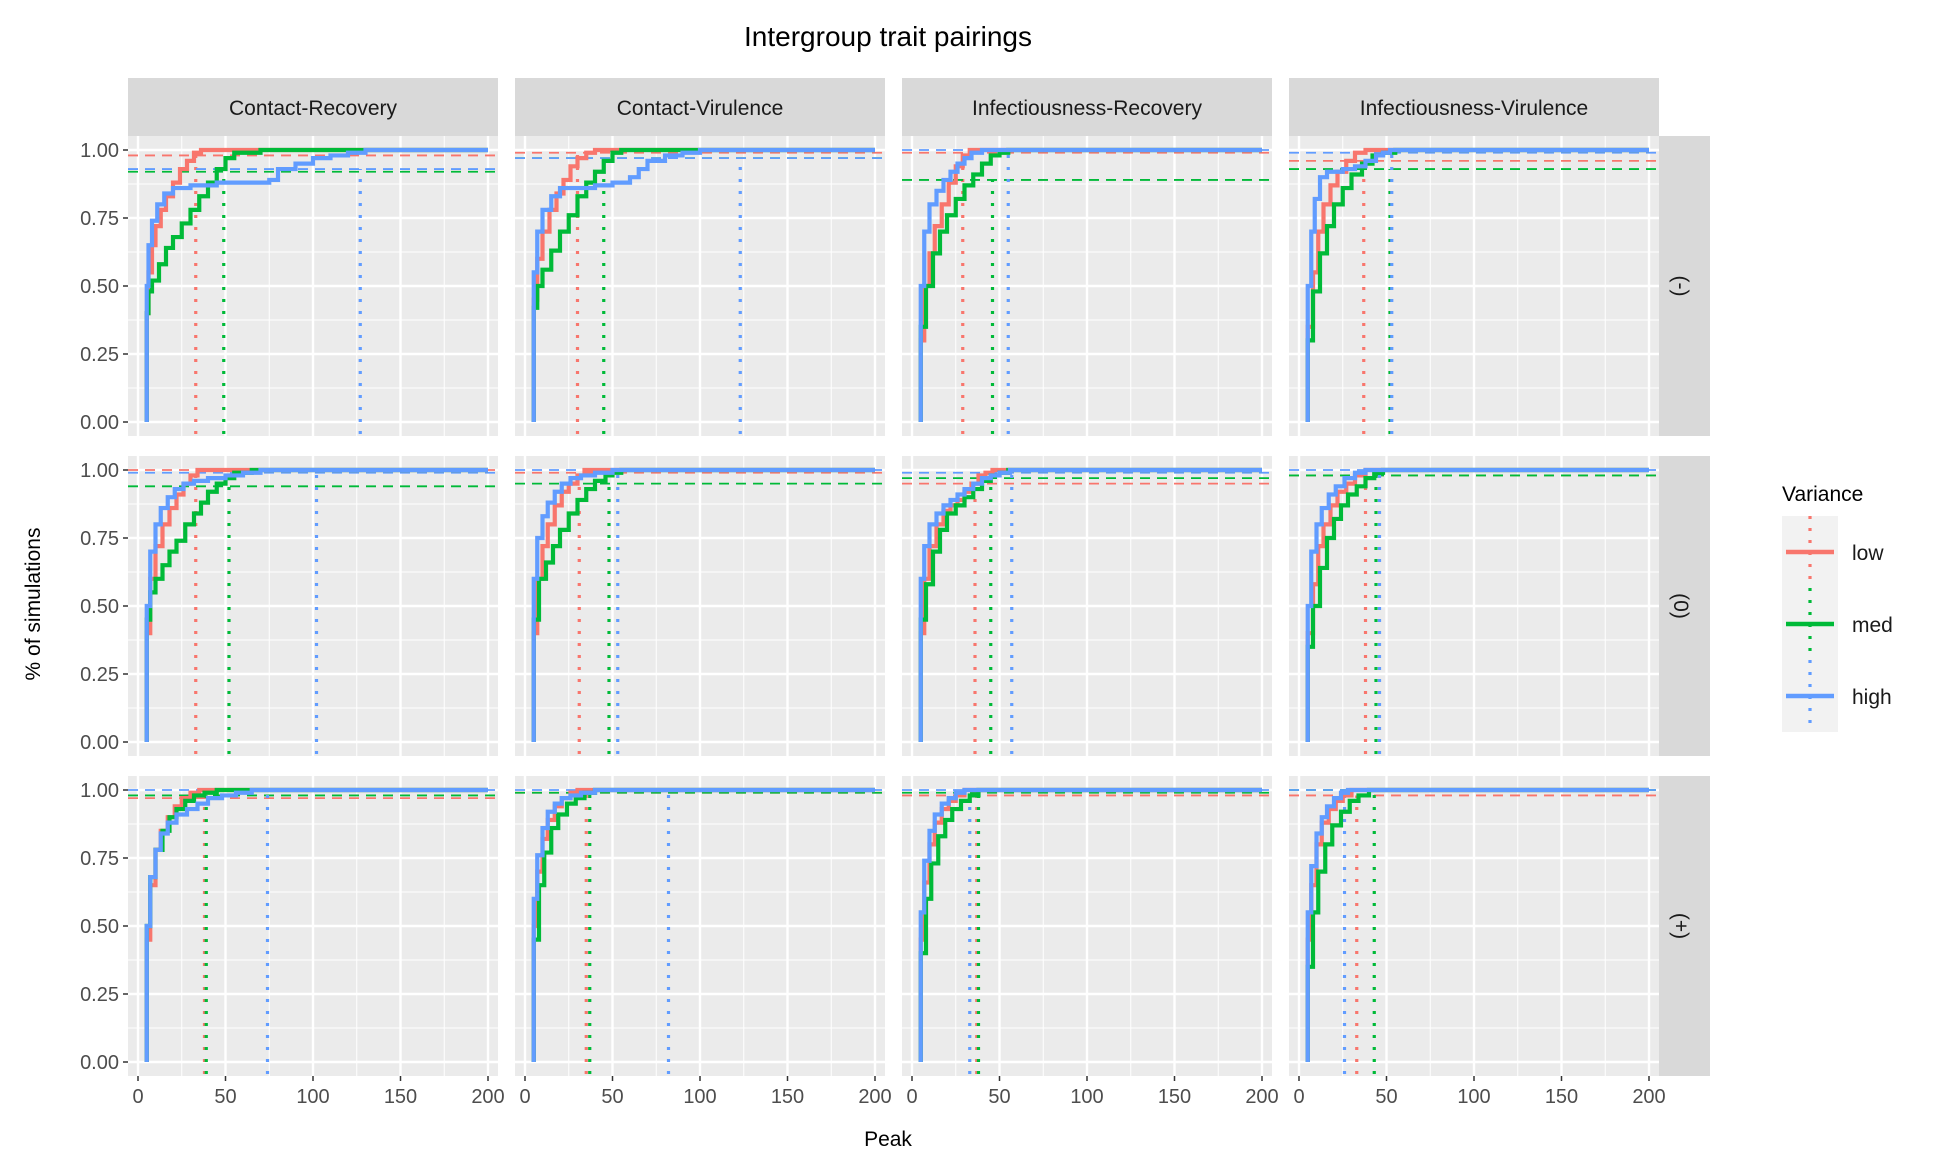 This screenshot has width=1950, height=1175. I want to click on legend: Variance low med high, so click(1837, 607).